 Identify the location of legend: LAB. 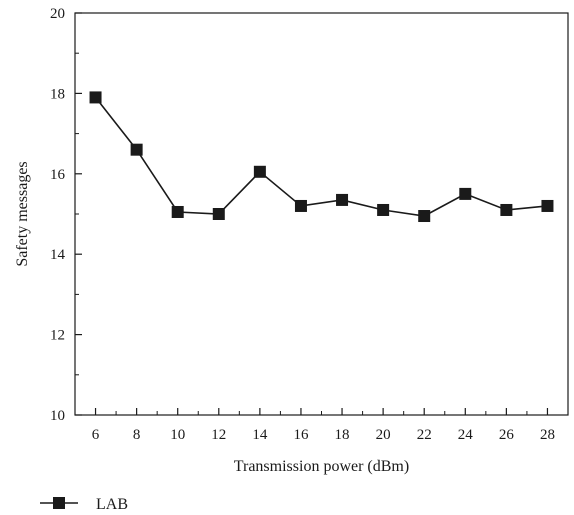
(84, 504).